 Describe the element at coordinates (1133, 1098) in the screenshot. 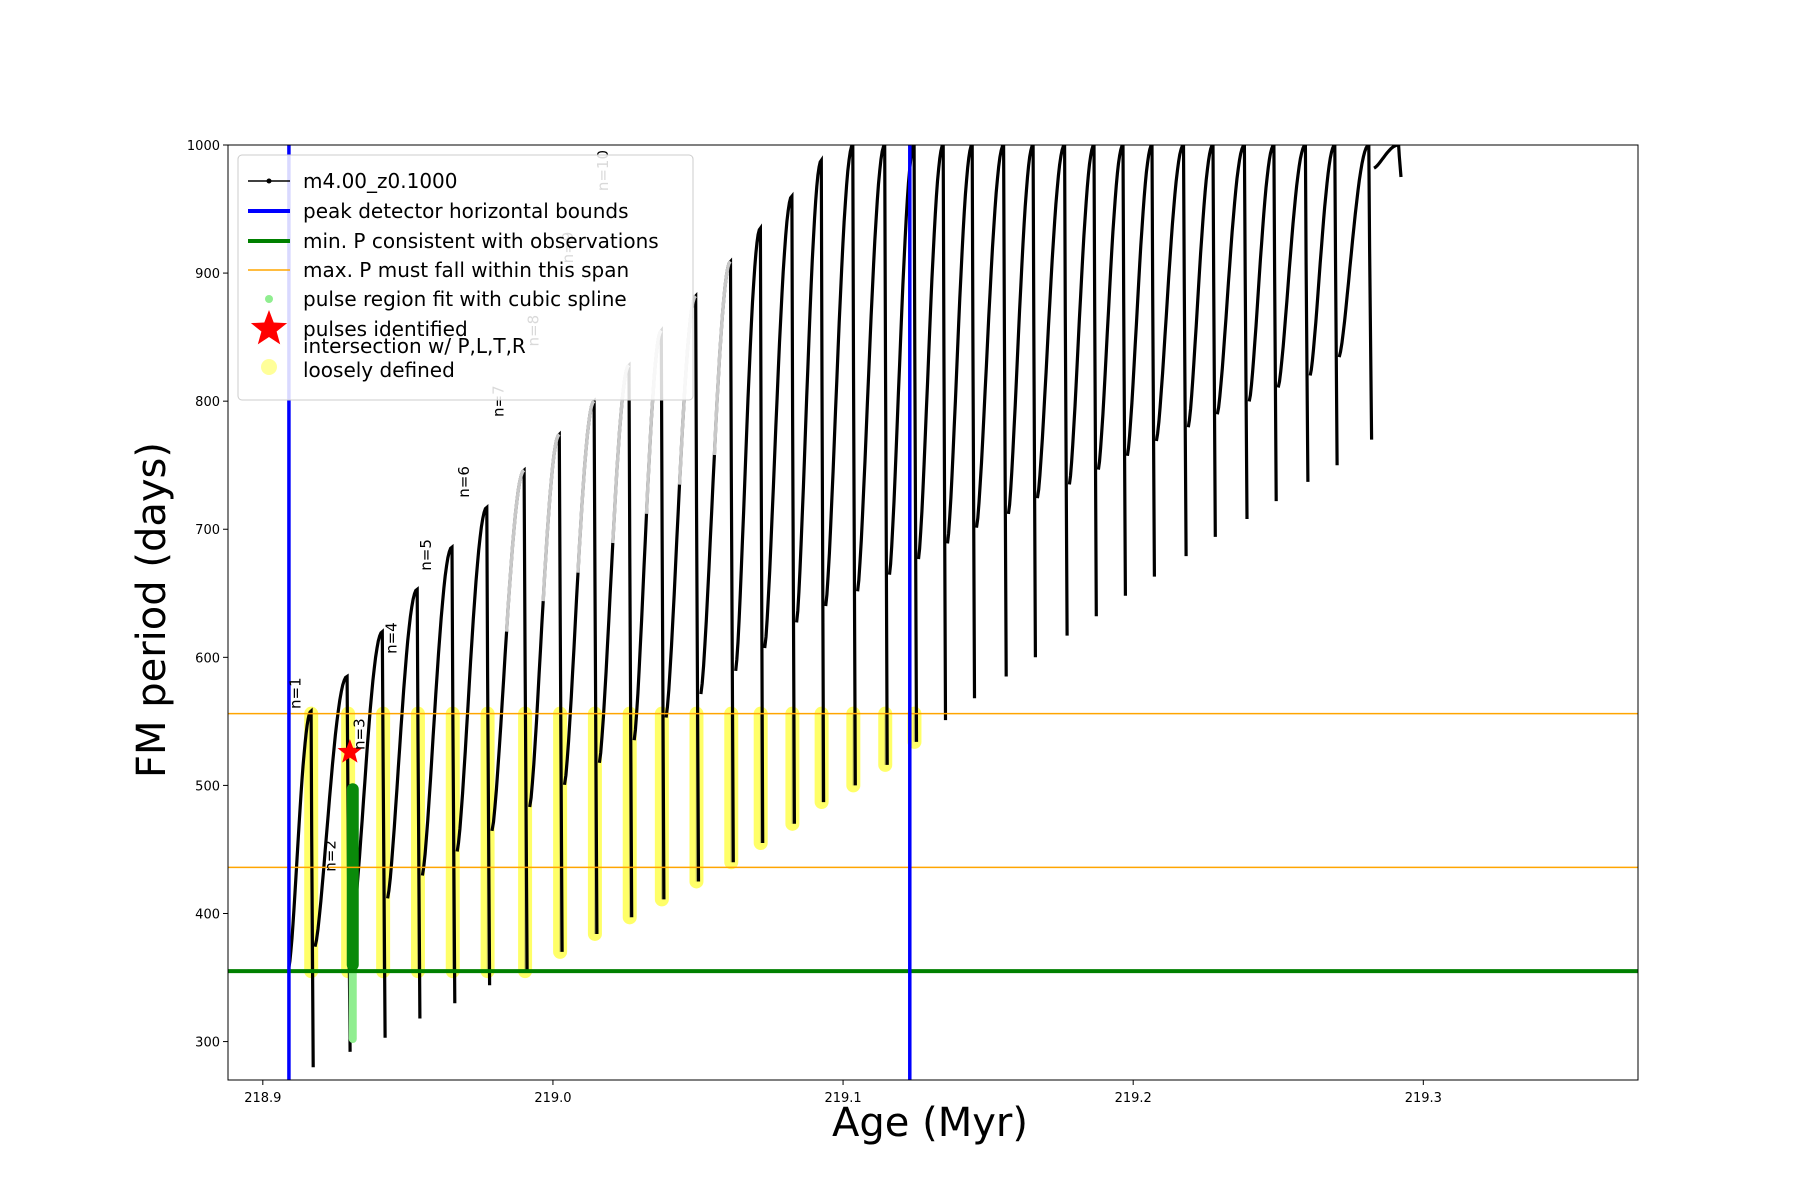

I see `x-tick-label: 219.2` at that location.